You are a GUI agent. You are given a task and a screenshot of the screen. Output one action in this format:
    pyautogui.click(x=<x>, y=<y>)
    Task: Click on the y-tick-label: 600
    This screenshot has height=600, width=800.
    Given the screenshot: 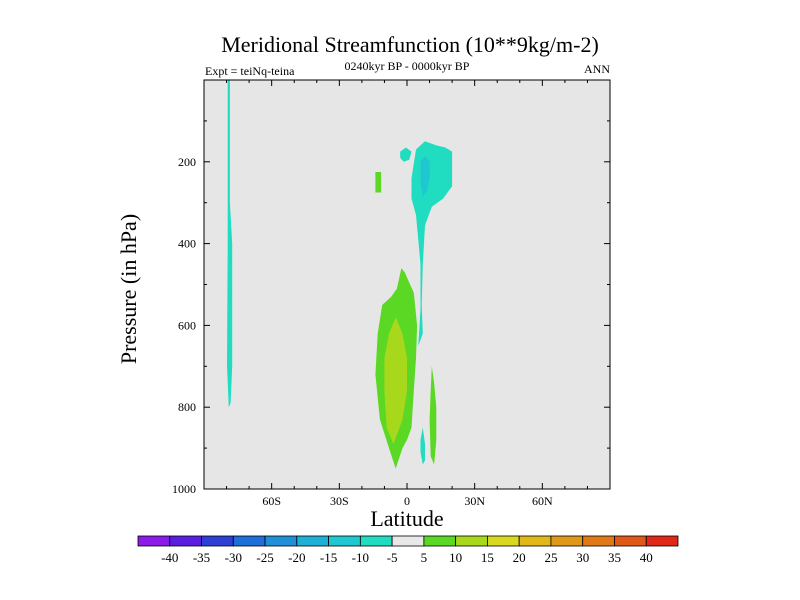 What is the action you would take?
    pyautogui.click(x=187, y=325)
    